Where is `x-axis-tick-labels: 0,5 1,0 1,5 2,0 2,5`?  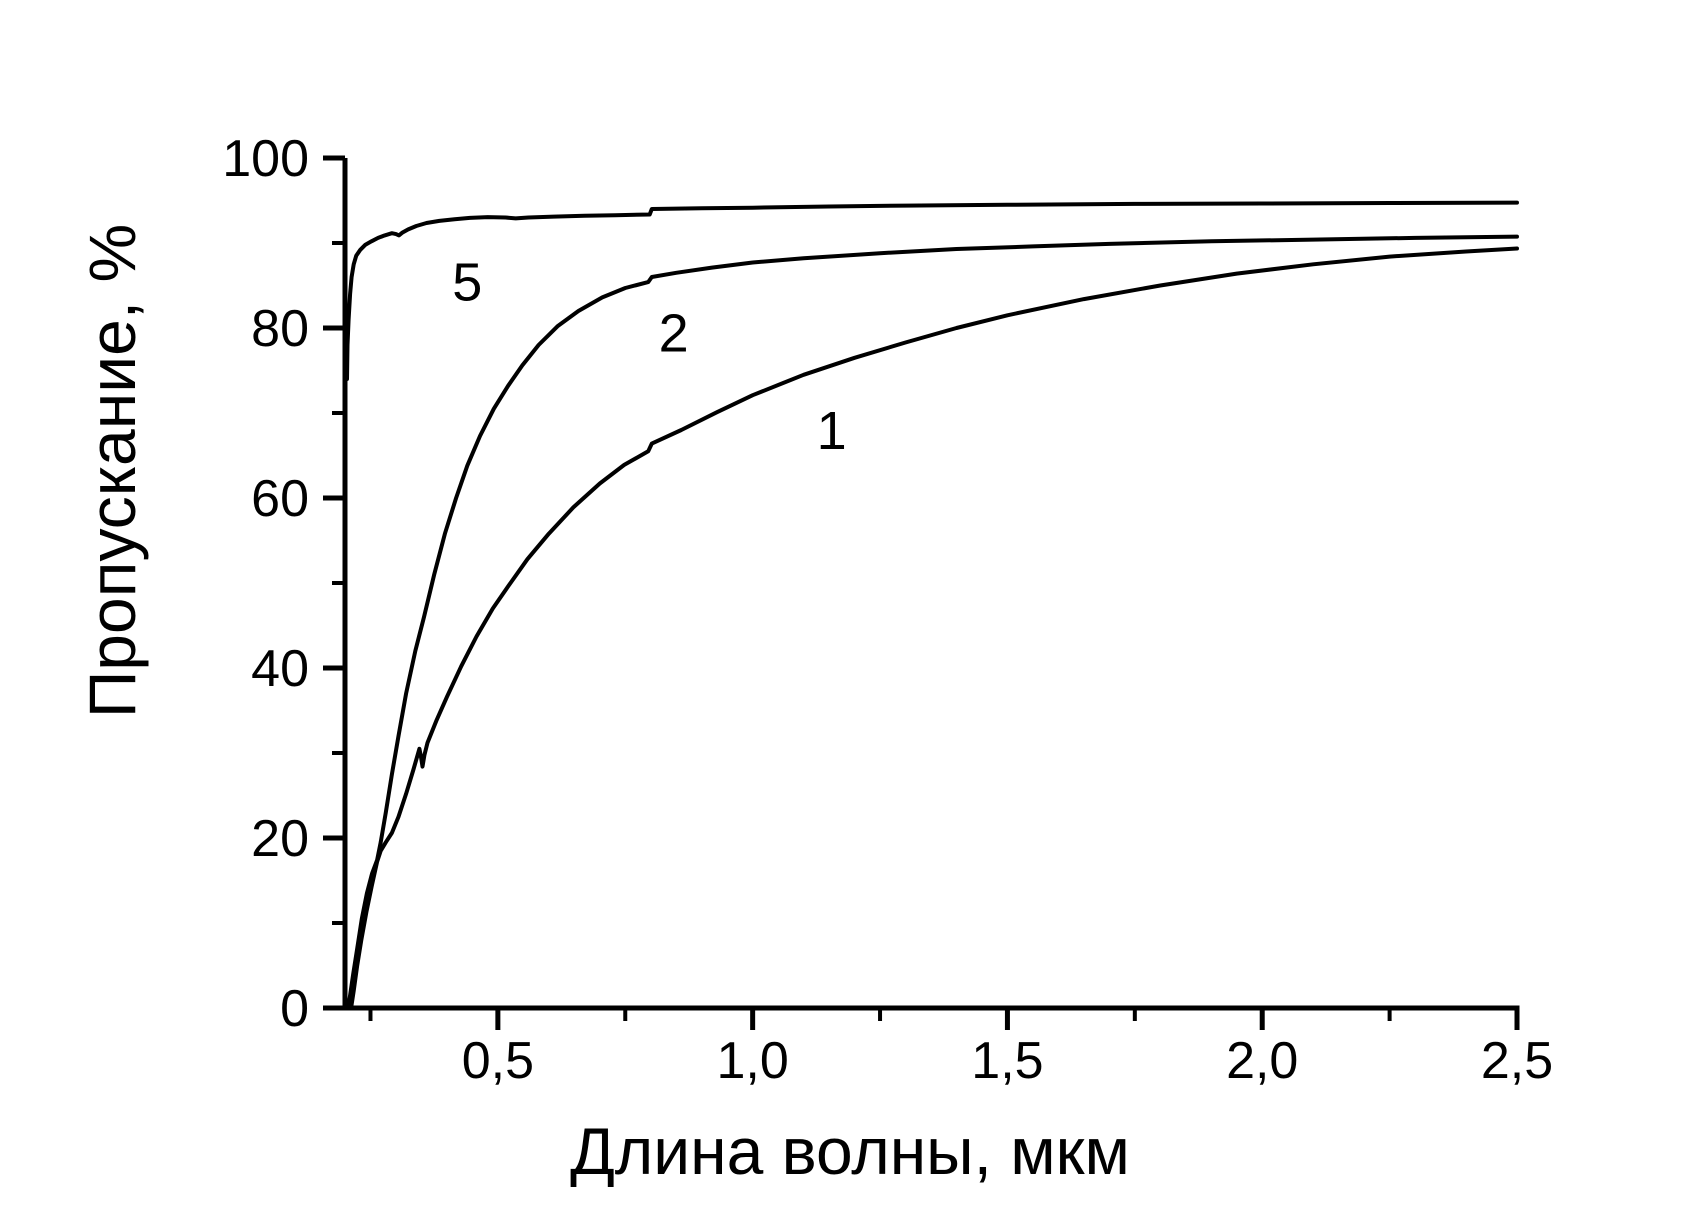
x-axis-tick-labels: 0,5 1,0 1,5 2,0 2,5 is located at coordinates (1007, 1061).